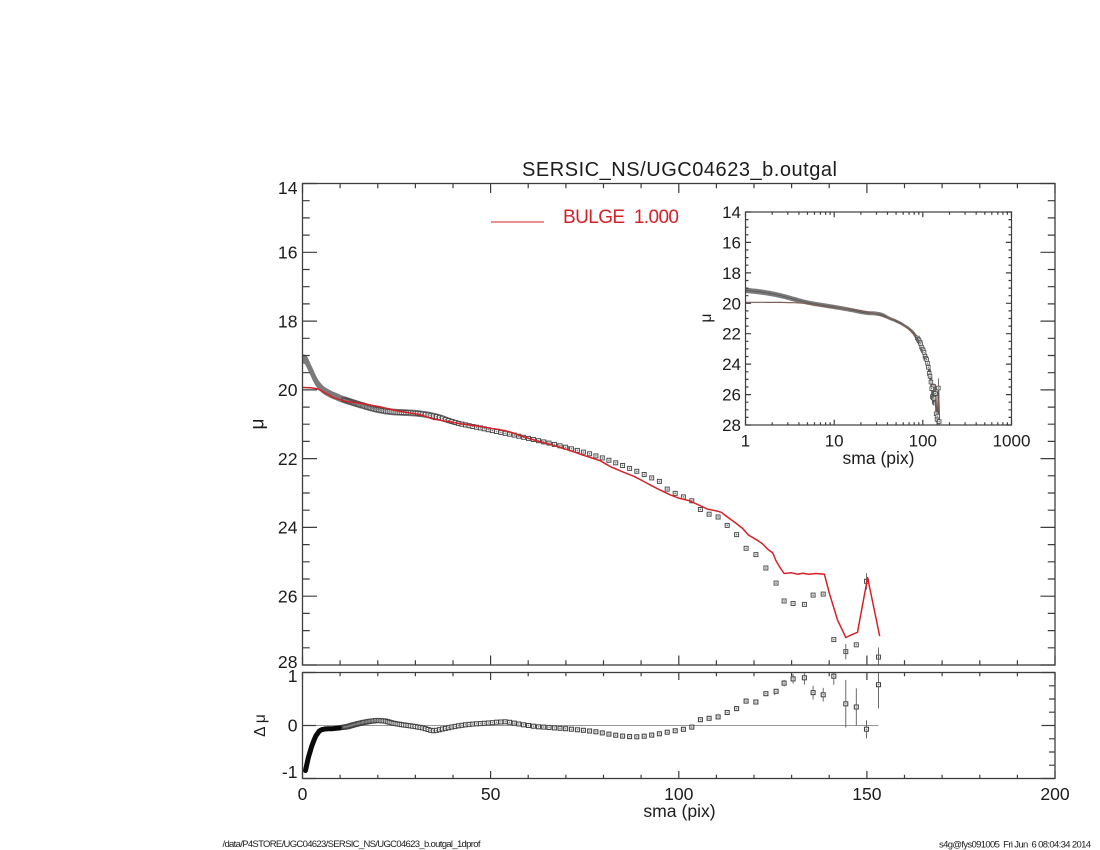  I want to click on svg-text: 50, so click(491, 794).